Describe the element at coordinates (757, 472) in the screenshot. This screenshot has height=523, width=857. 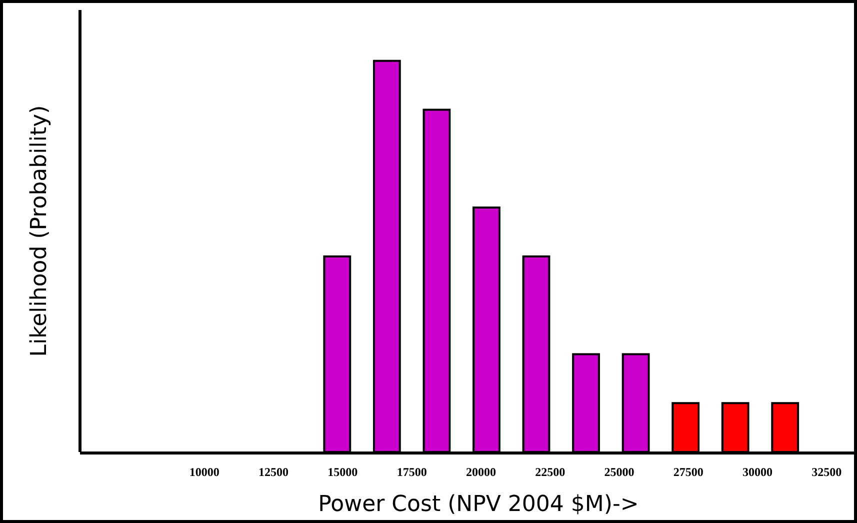
I see `x-tick-label: 30000` at that location.